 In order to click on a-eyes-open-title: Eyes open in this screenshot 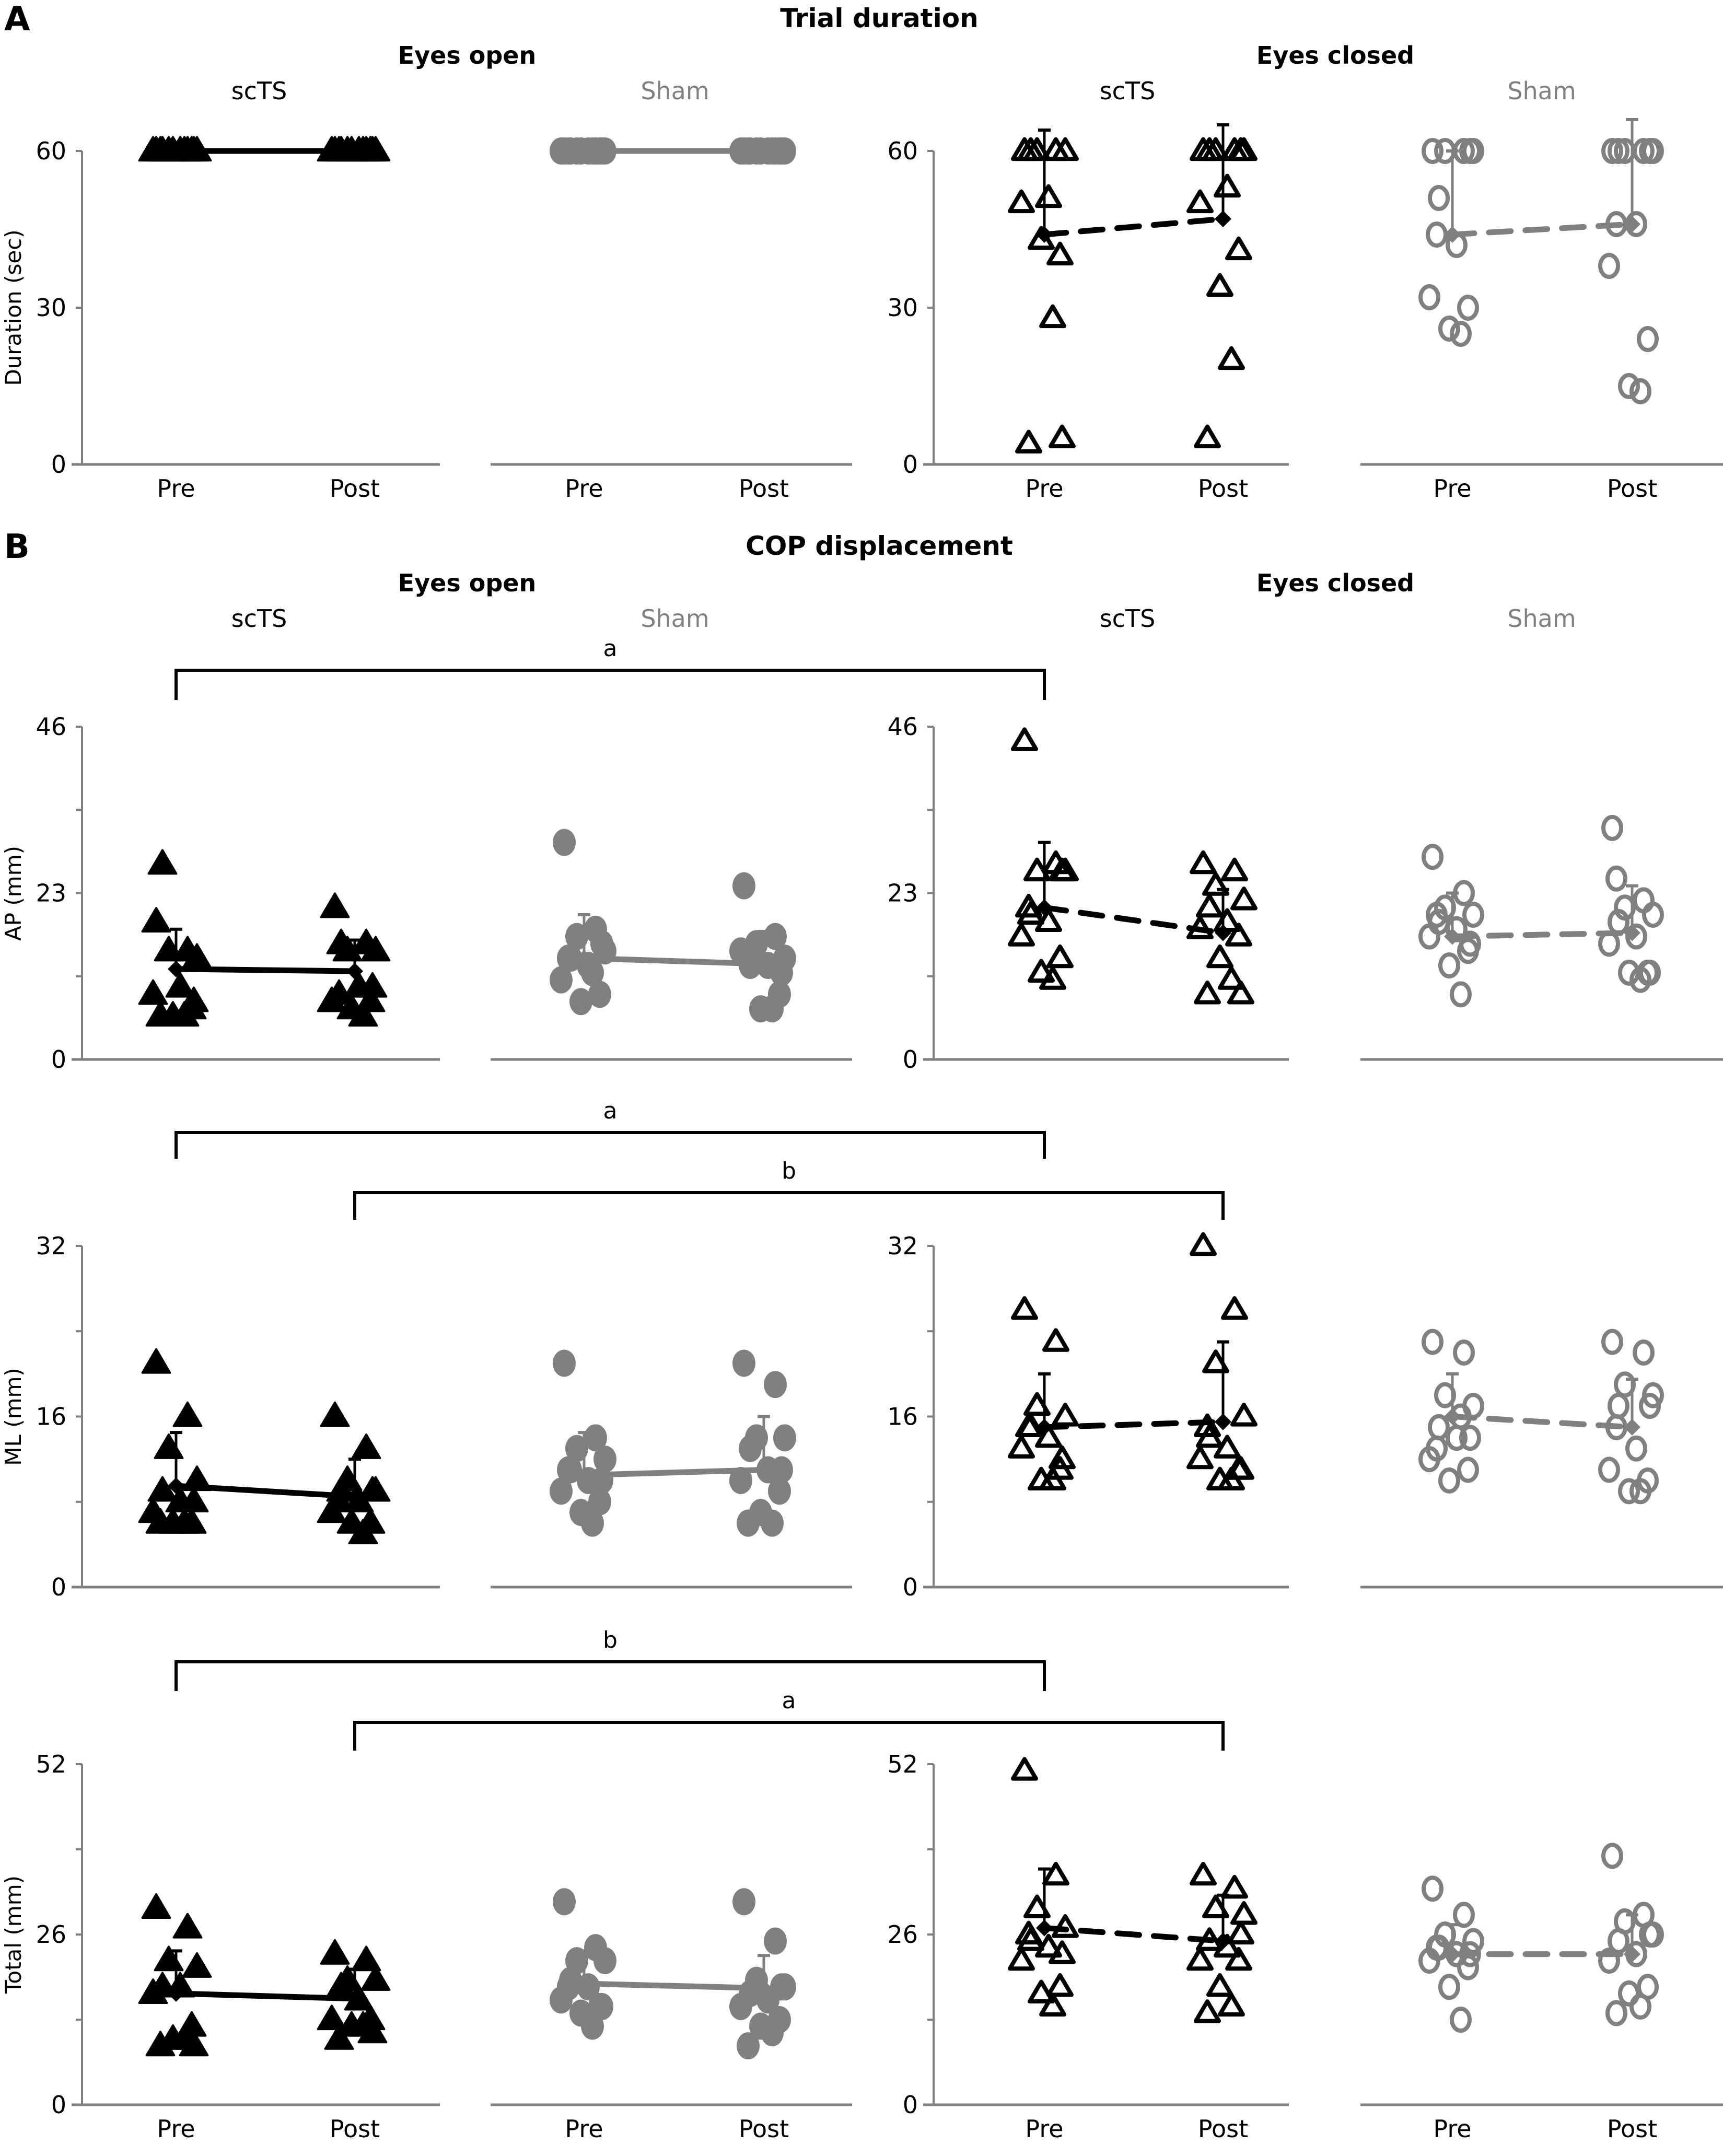, I will do `click(467, 55)`.